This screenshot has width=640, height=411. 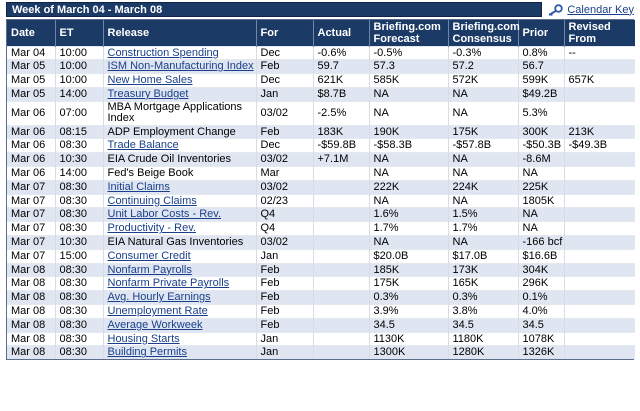 I want to click on week-title: Week of March 04 - March 08, so click(x=274, y=9).